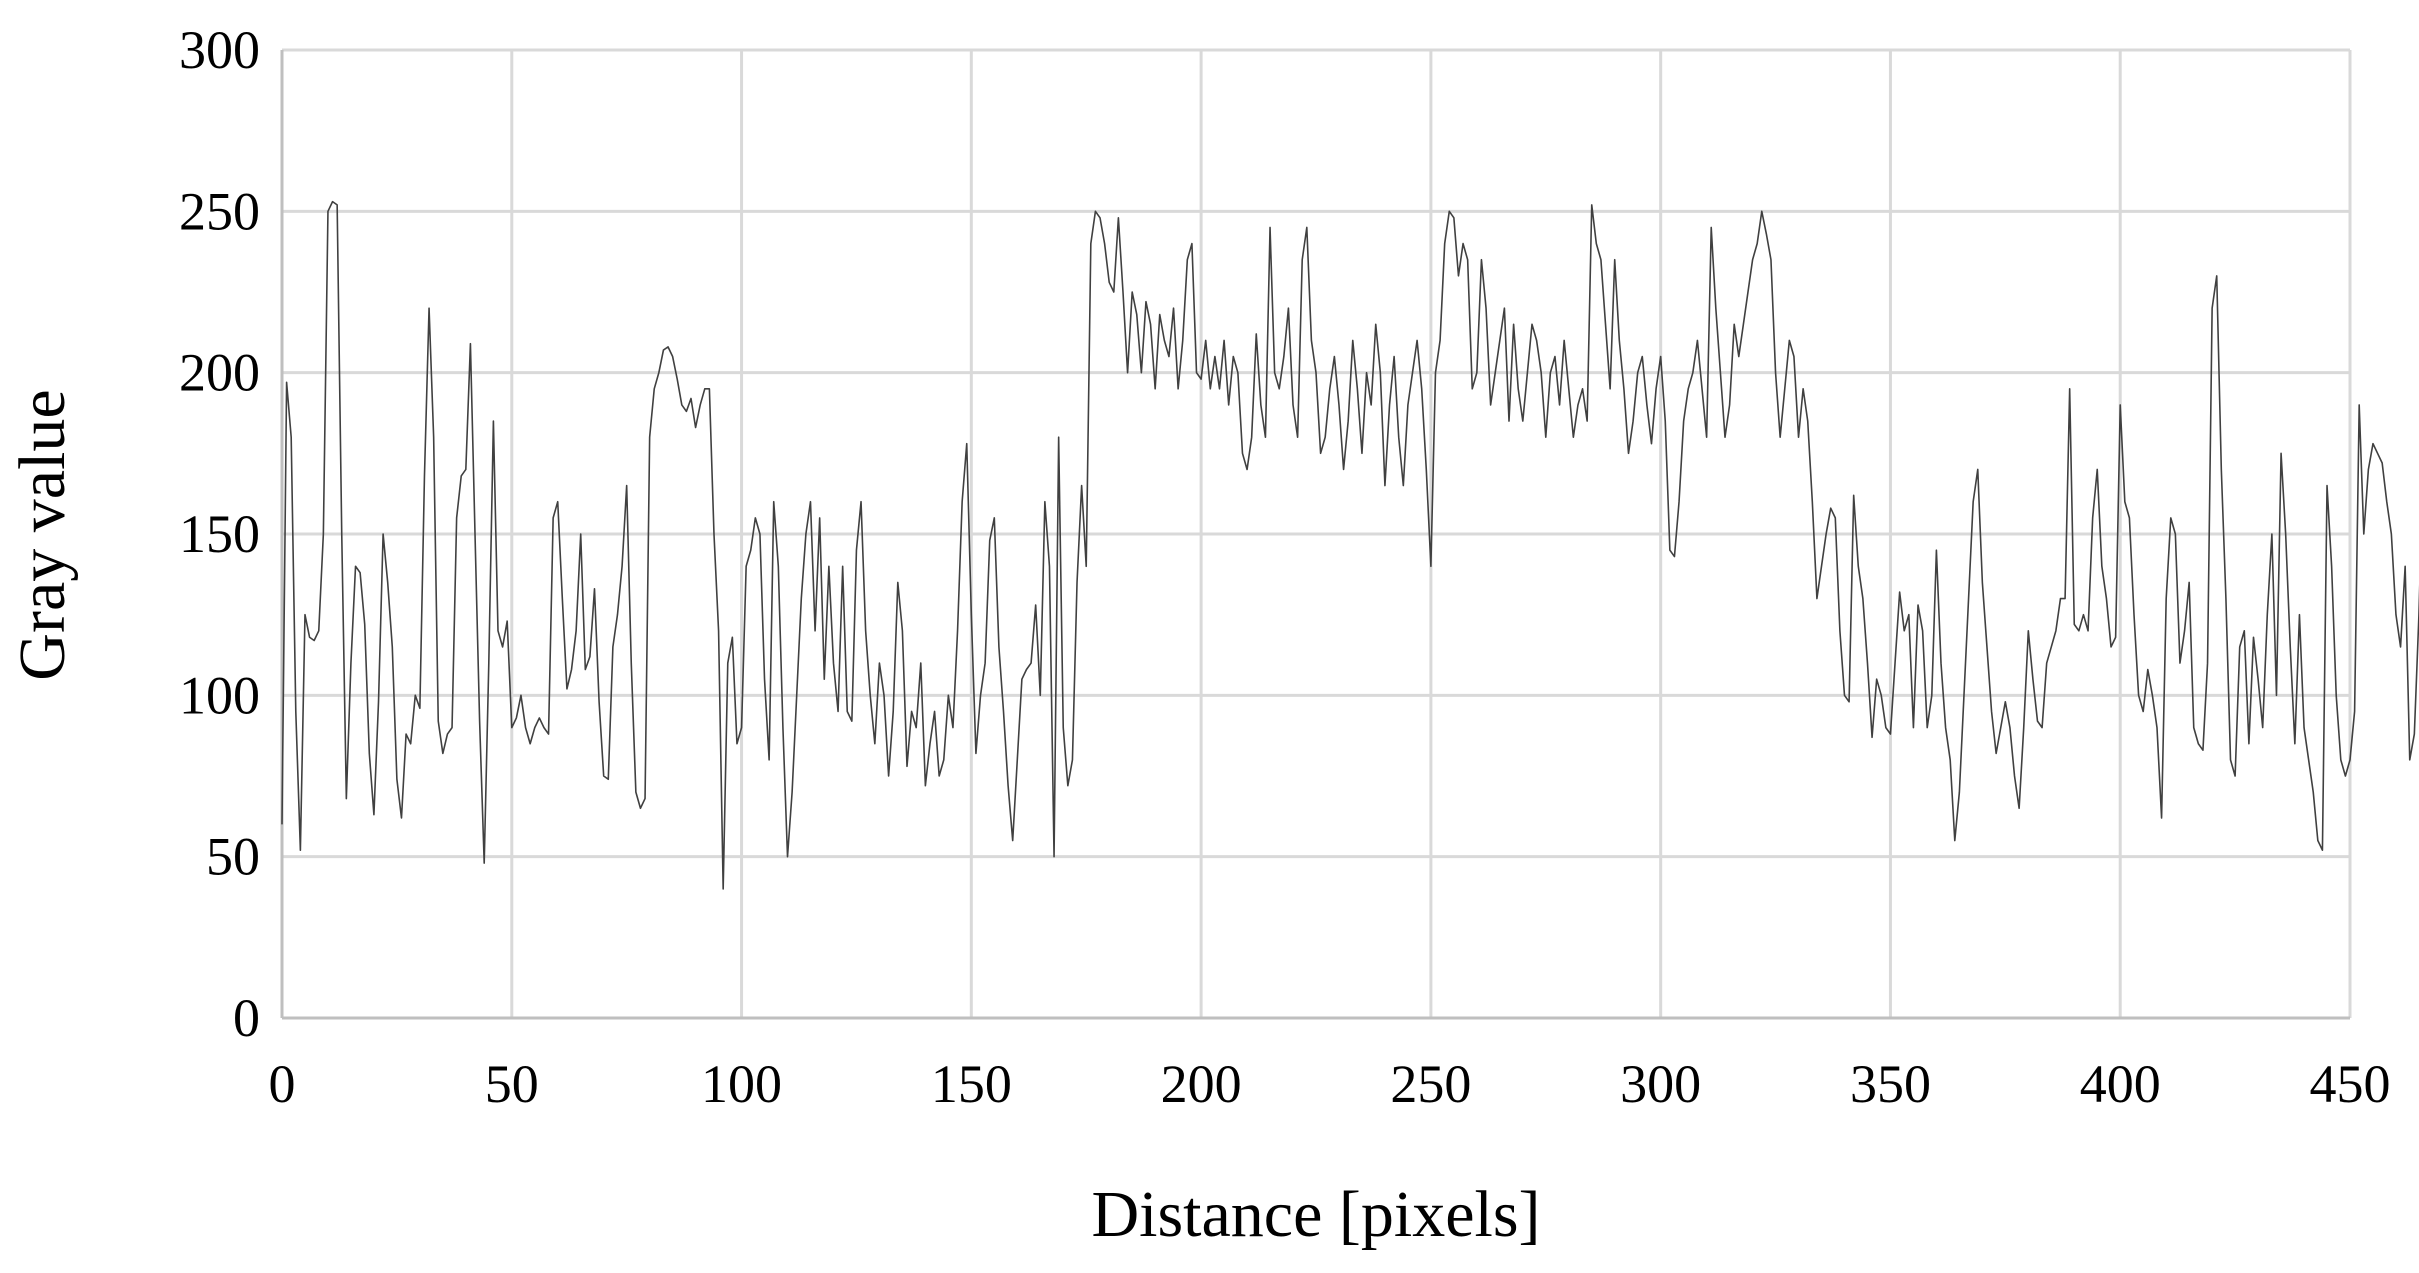 The width and height of the screenshot is (2419, 1273). What do you see at coordinates (1201, 1084) in the screenshot?
I see `x-tick-label: 200` at bounding box center [1201, 1084].